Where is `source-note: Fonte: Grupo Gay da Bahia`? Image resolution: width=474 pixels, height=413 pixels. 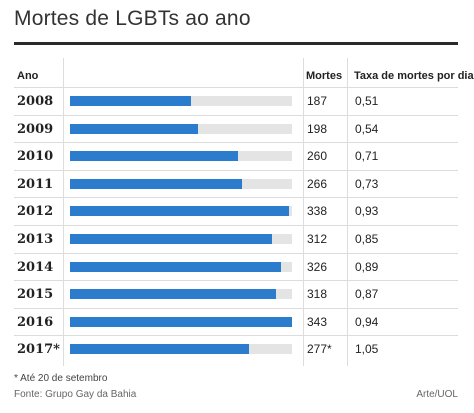
source-note: Fonte: Grupo Gay da Bahia is located at coordinates (75, 394).